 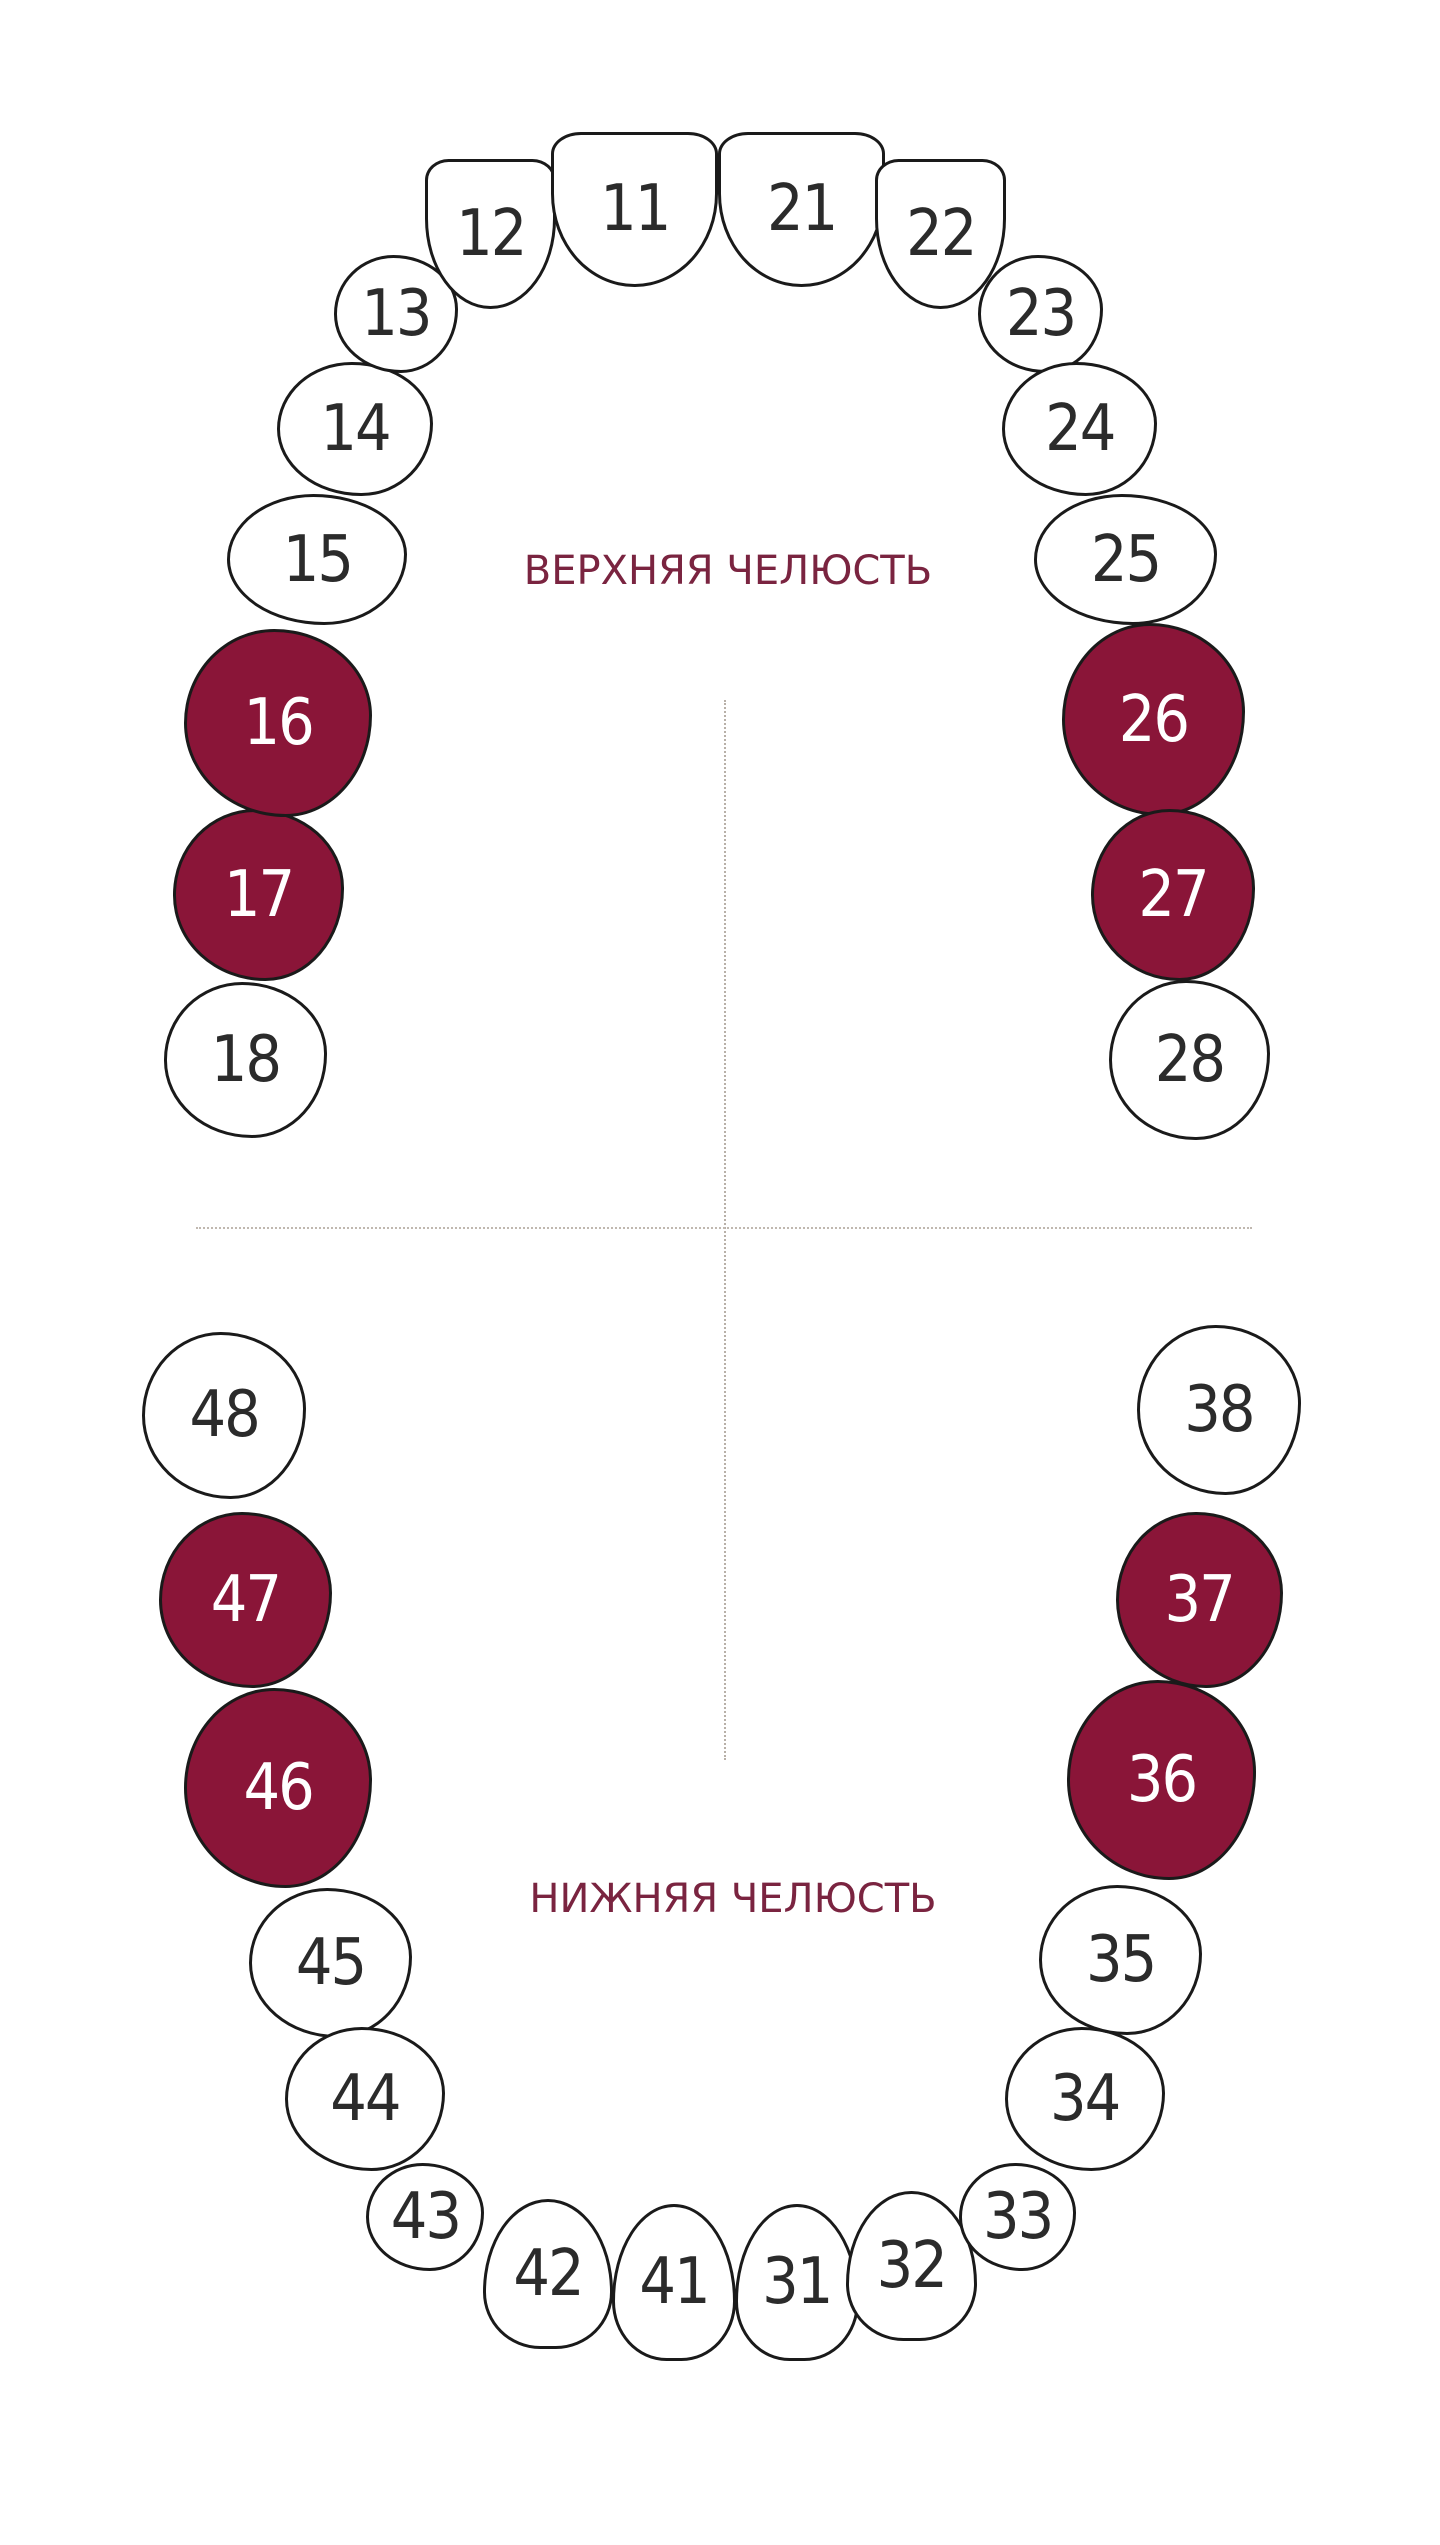 I want to click on tooth-48: 48, so click(x=224, y=1415).